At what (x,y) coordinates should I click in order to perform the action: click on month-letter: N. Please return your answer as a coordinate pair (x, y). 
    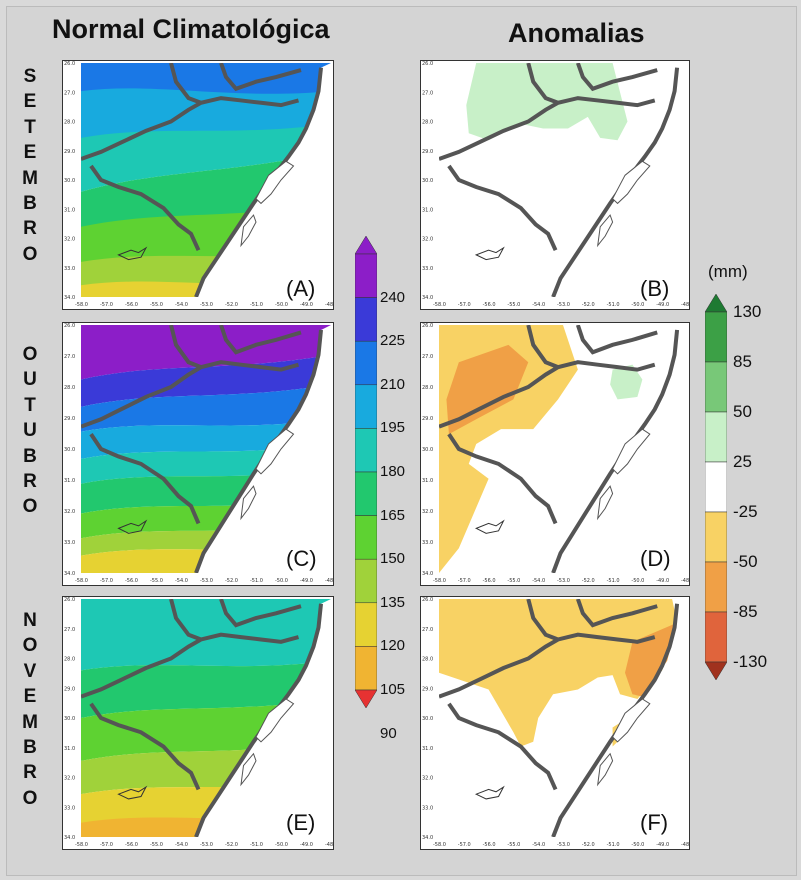
    Looking at the image, I should click on (30, 620).